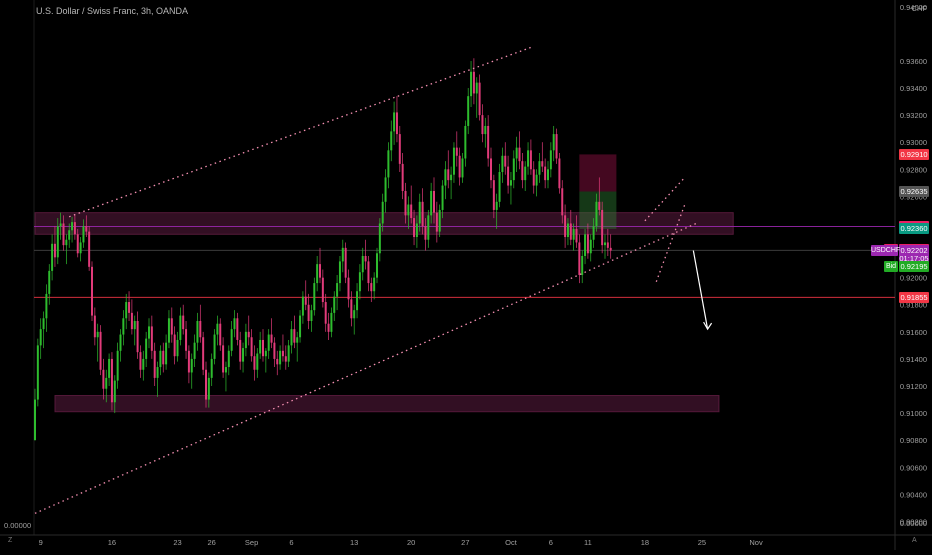 This screenshot has width=932, height=555. I want to click on price-tick-label: 0.90400, so click(913, 494).